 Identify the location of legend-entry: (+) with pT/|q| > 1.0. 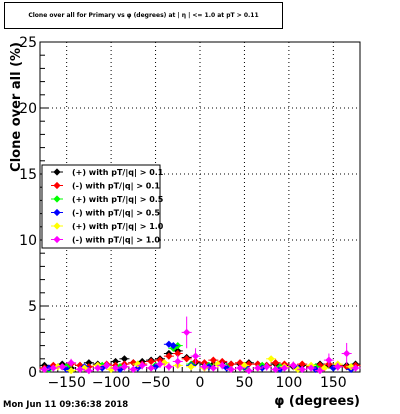
(118, 226).